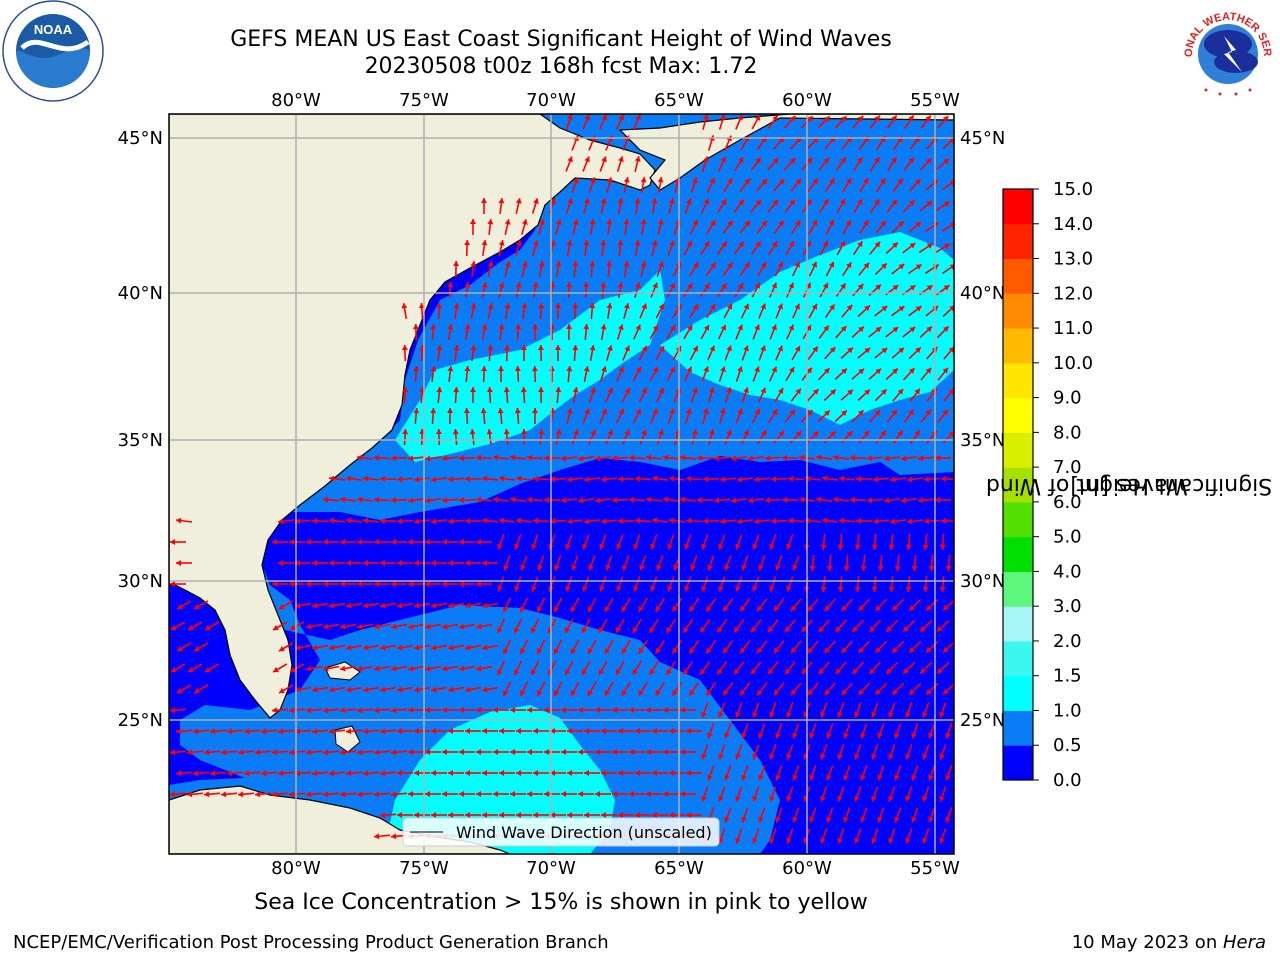 This screenshot has height=960, width=1280. What do you see at coordinates (679, 868) in the screenshot?
I see `lon-label-bottom: 65°W` at bounding box center [679, 868].